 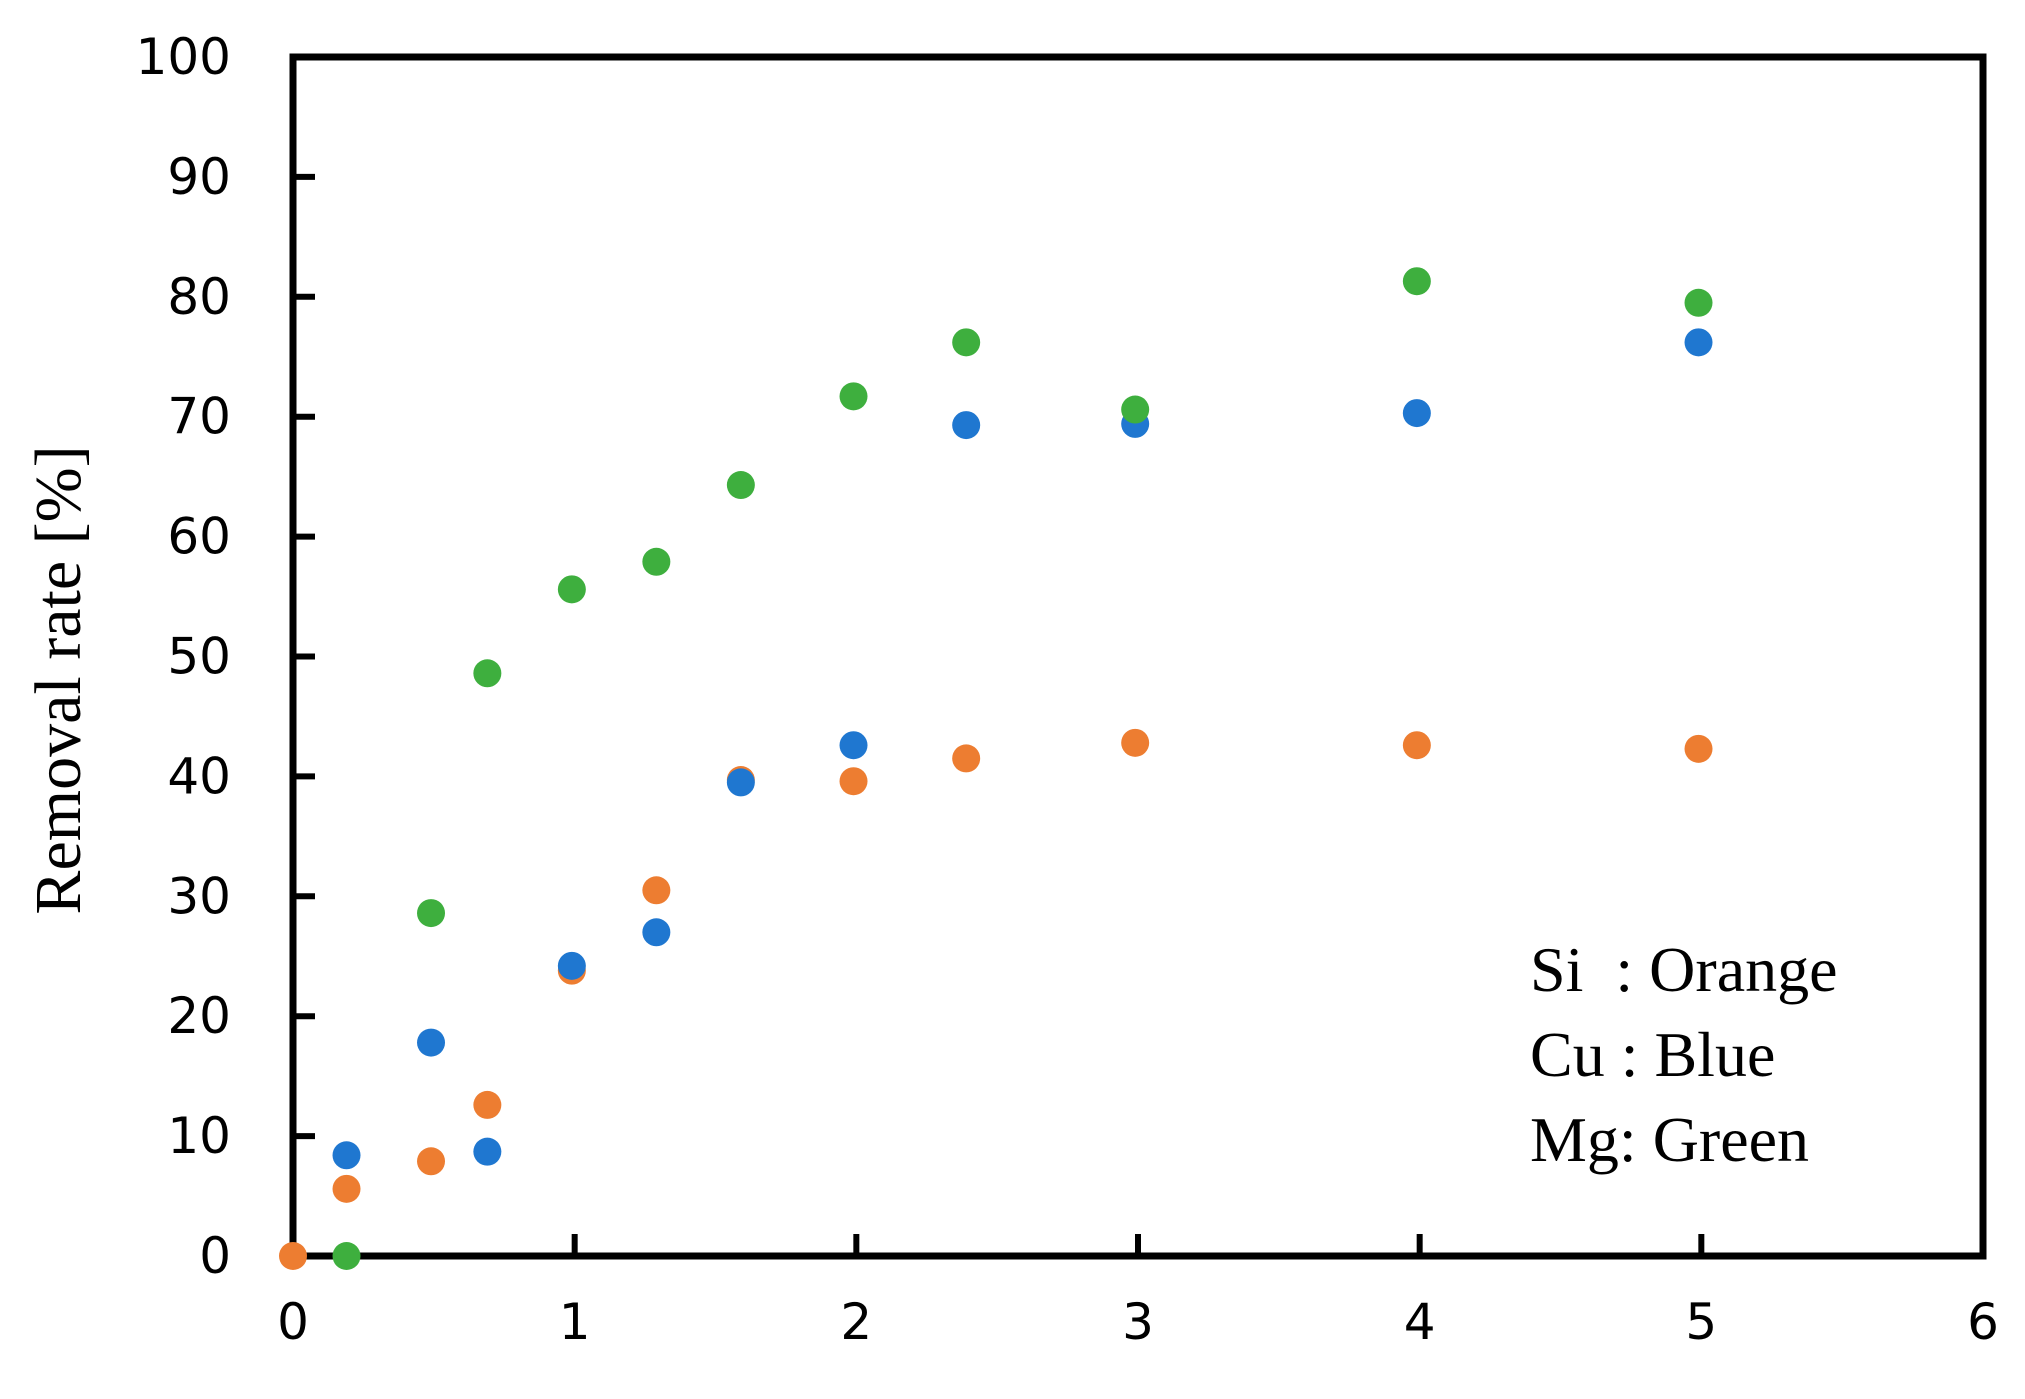 I want to click on series-note-line-mg: Mg: Green, so click(x=1669, y=1139).